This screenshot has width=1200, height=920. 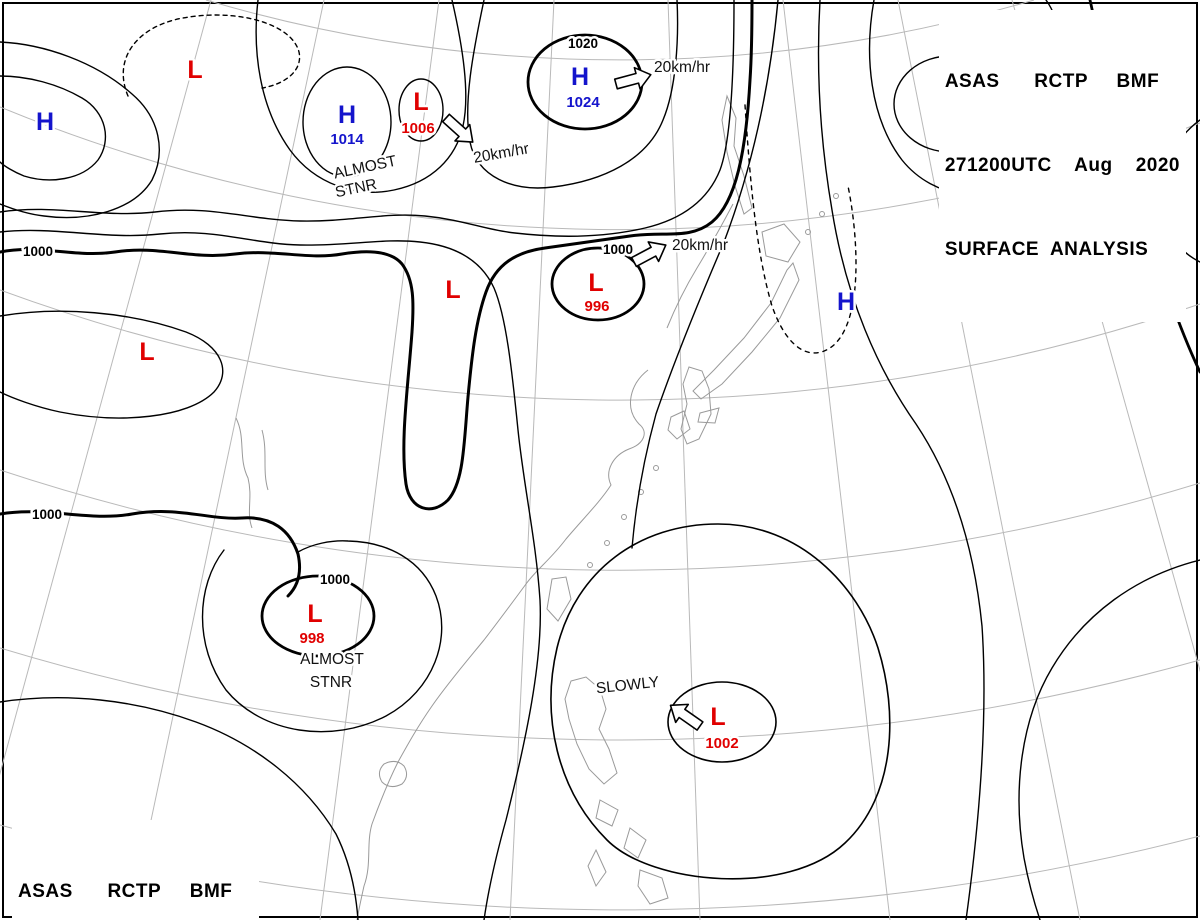 What do you see at coordinates (746, 331) in the screenshot?
I see `coastline-honshu` at bounding box center [746, 331].